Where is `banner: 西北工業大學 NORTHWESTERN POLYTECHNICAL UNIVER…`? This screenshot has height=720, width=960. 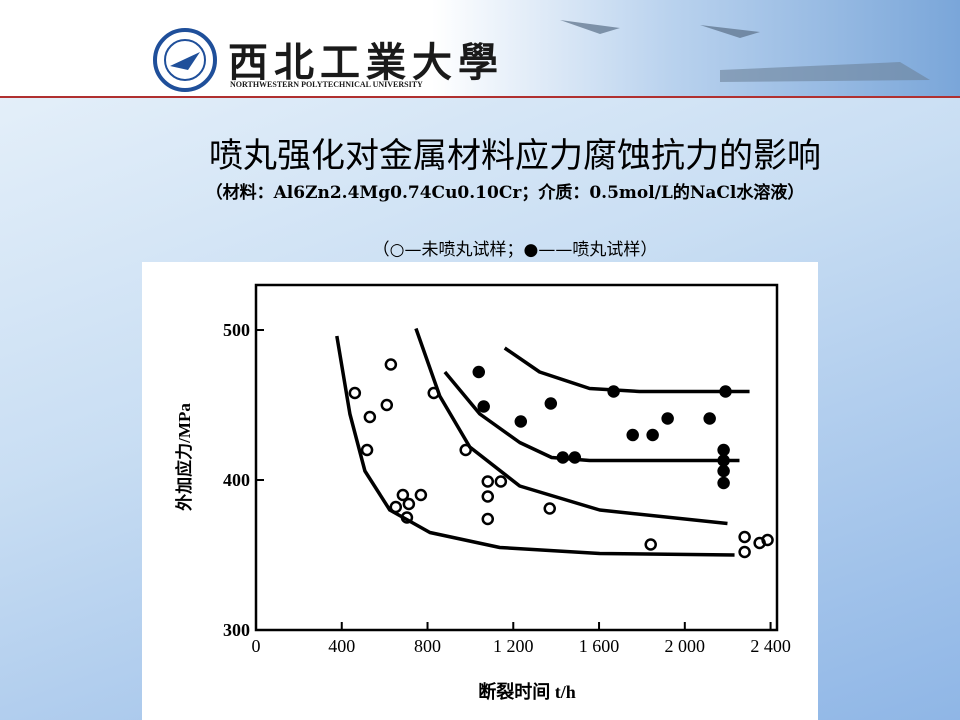
banner: 西北工業大學 NORTHWESTERN POLYTECHNICAL UNIVER… is located at coordinates (480, 49).